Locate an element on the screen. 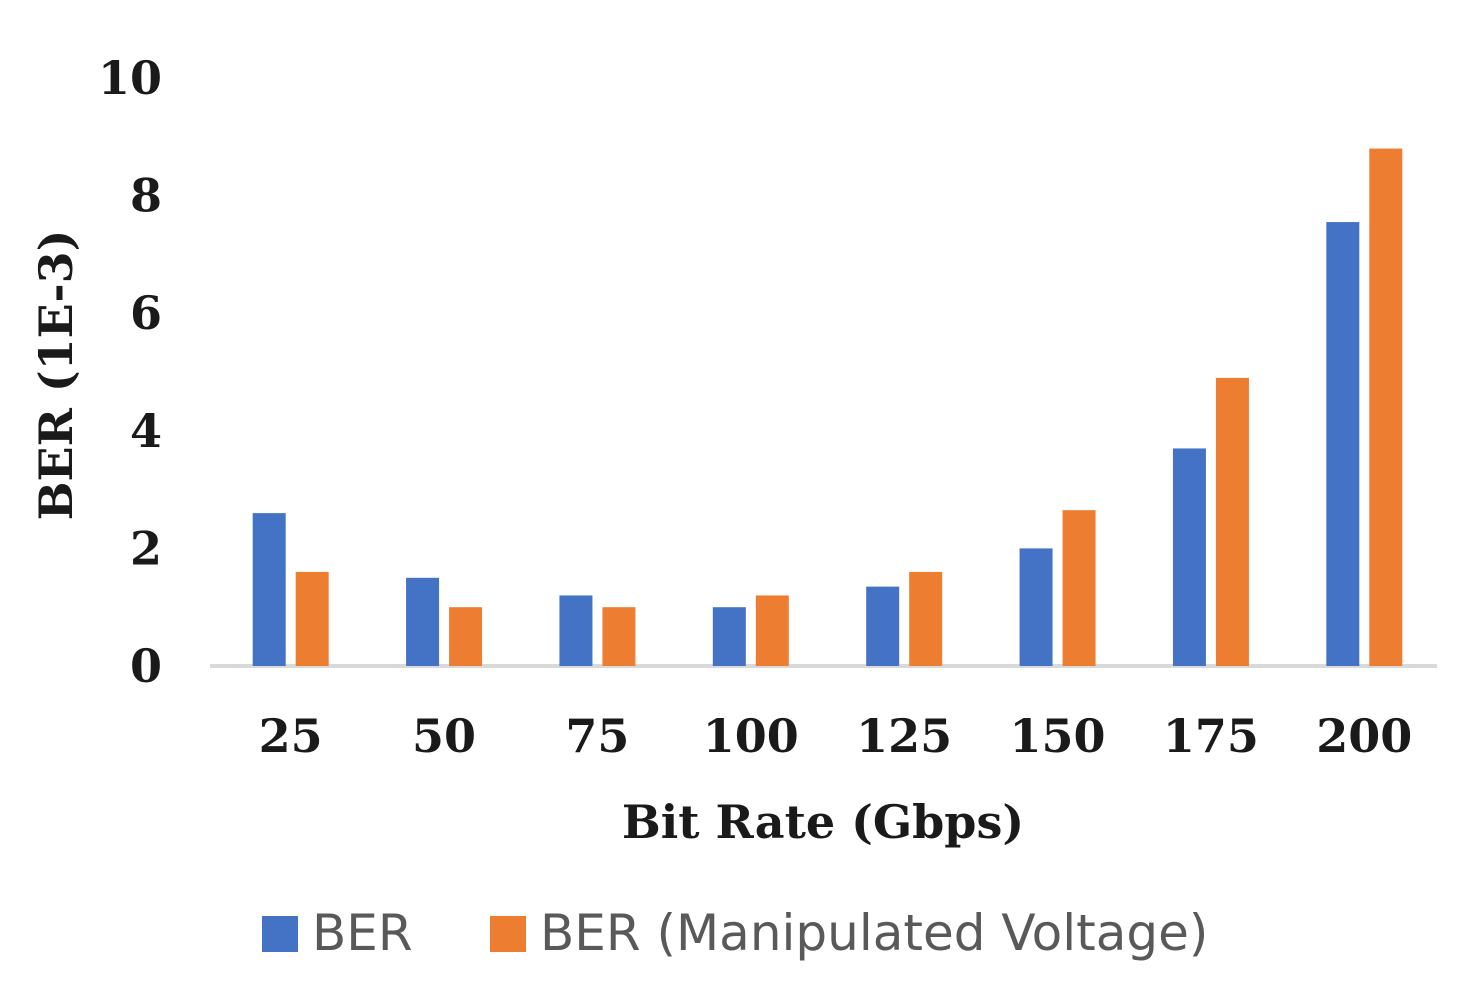  x-tick-label: 50 is located at coordinates (444, 736).